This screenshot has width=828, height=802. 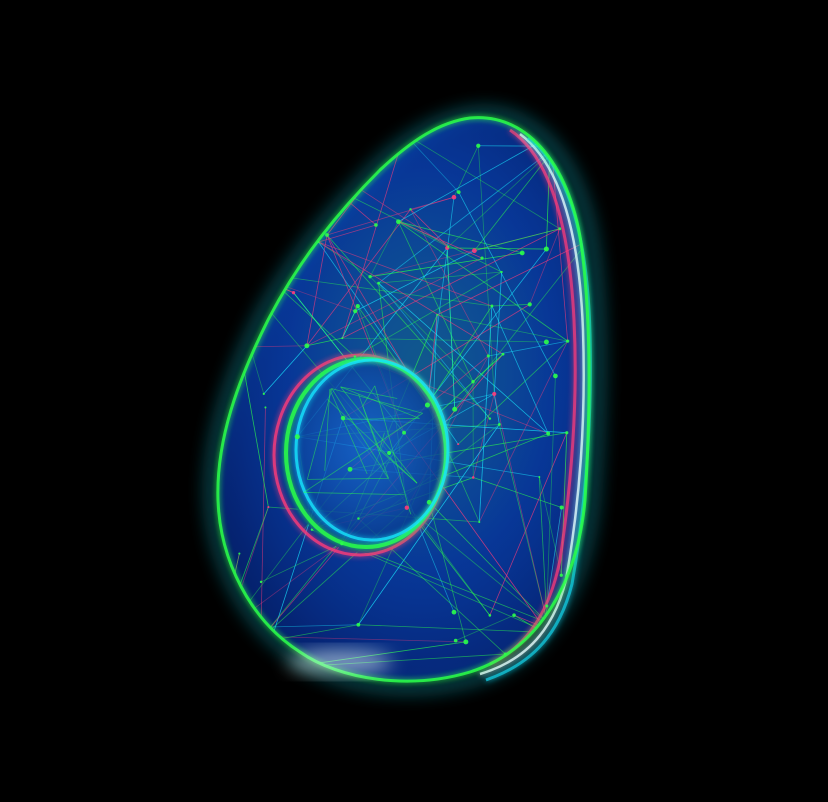 I want to click on avocado-pit, so click(x=361, y=455).